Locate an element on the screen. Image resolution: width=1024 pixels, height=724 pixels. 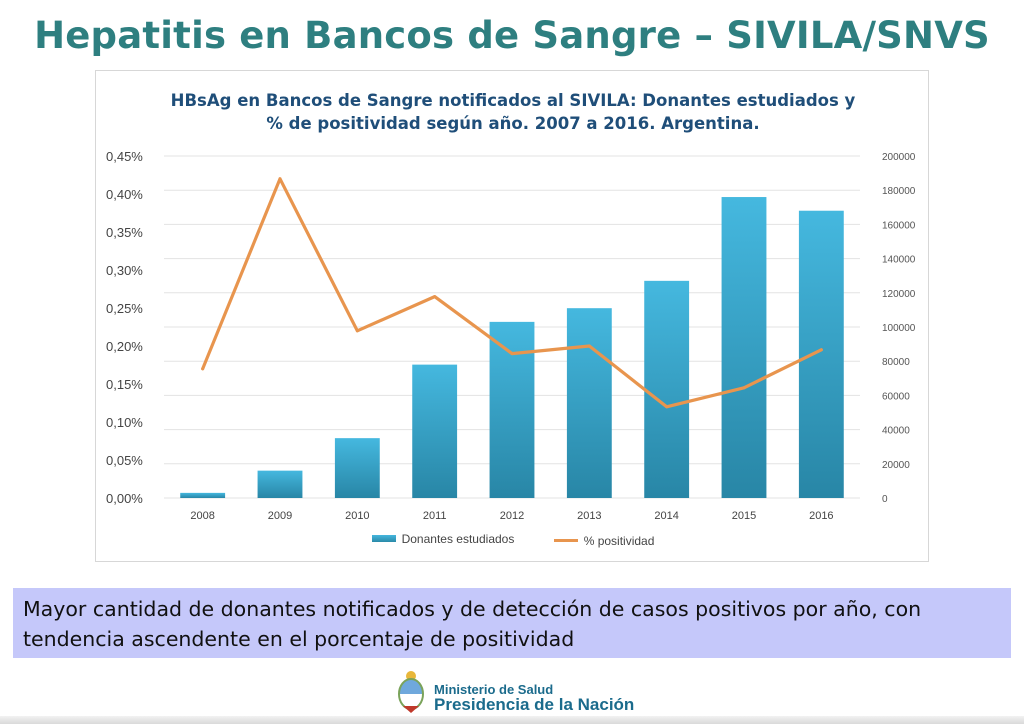
y-right-tick-label: 180000 is located at coordinates (899, 191).